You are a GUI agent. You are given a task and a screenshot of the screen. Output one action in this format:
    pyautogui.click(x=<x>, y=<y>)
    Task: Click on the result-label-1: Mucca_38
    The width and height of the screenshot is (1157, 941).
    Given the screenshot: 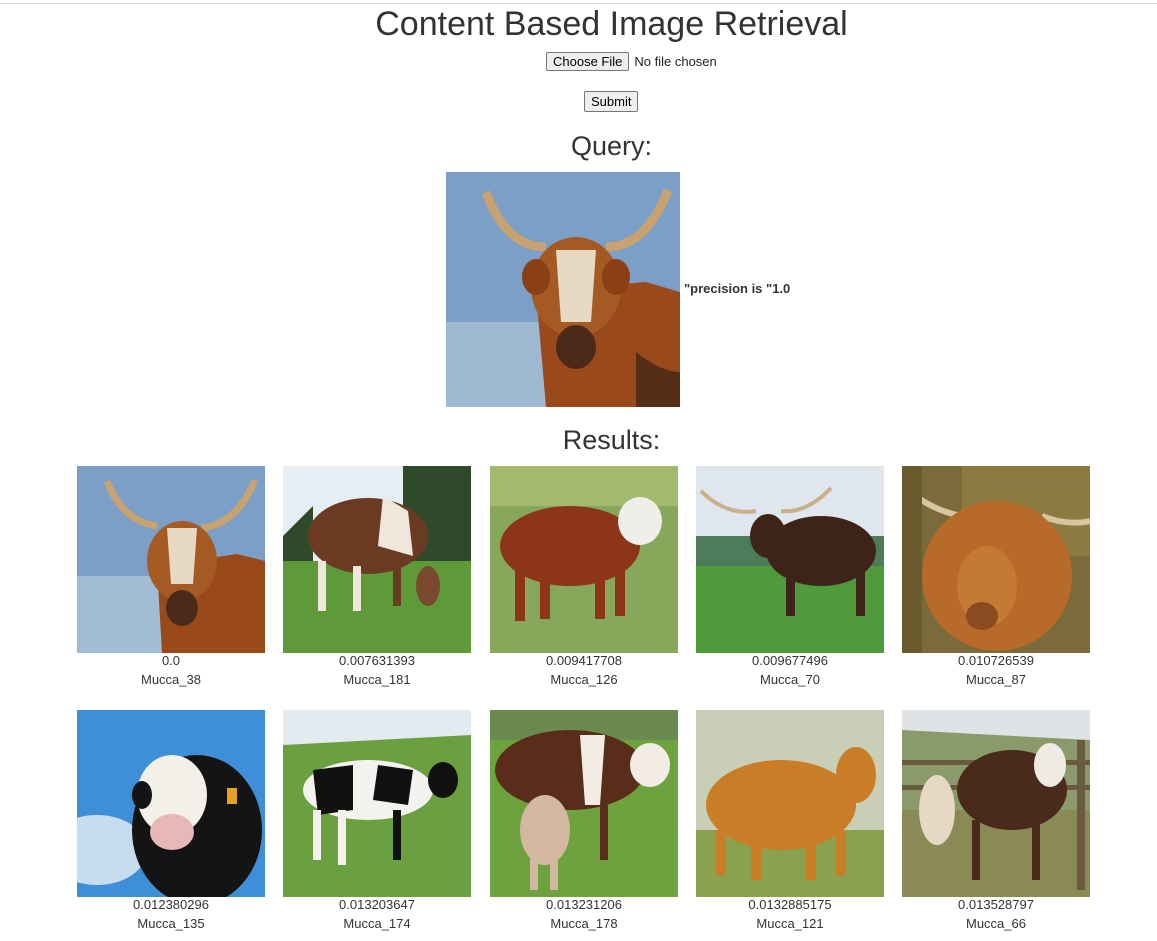 What is the action you would take?
    pyautogui.click(x=171, y=679)
    